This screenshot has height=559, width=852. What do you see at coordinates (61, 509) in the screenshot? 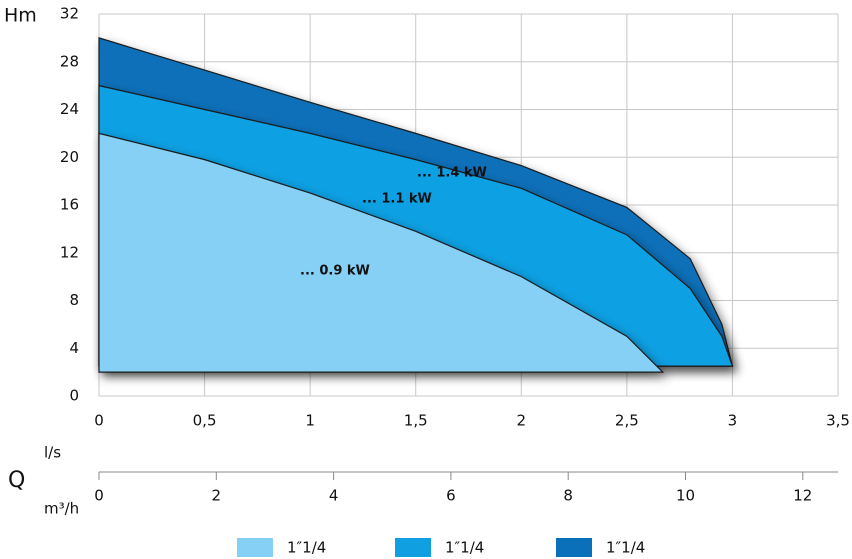
I see `x2-axis-label: m³/h` at bounding box center [61, 509].